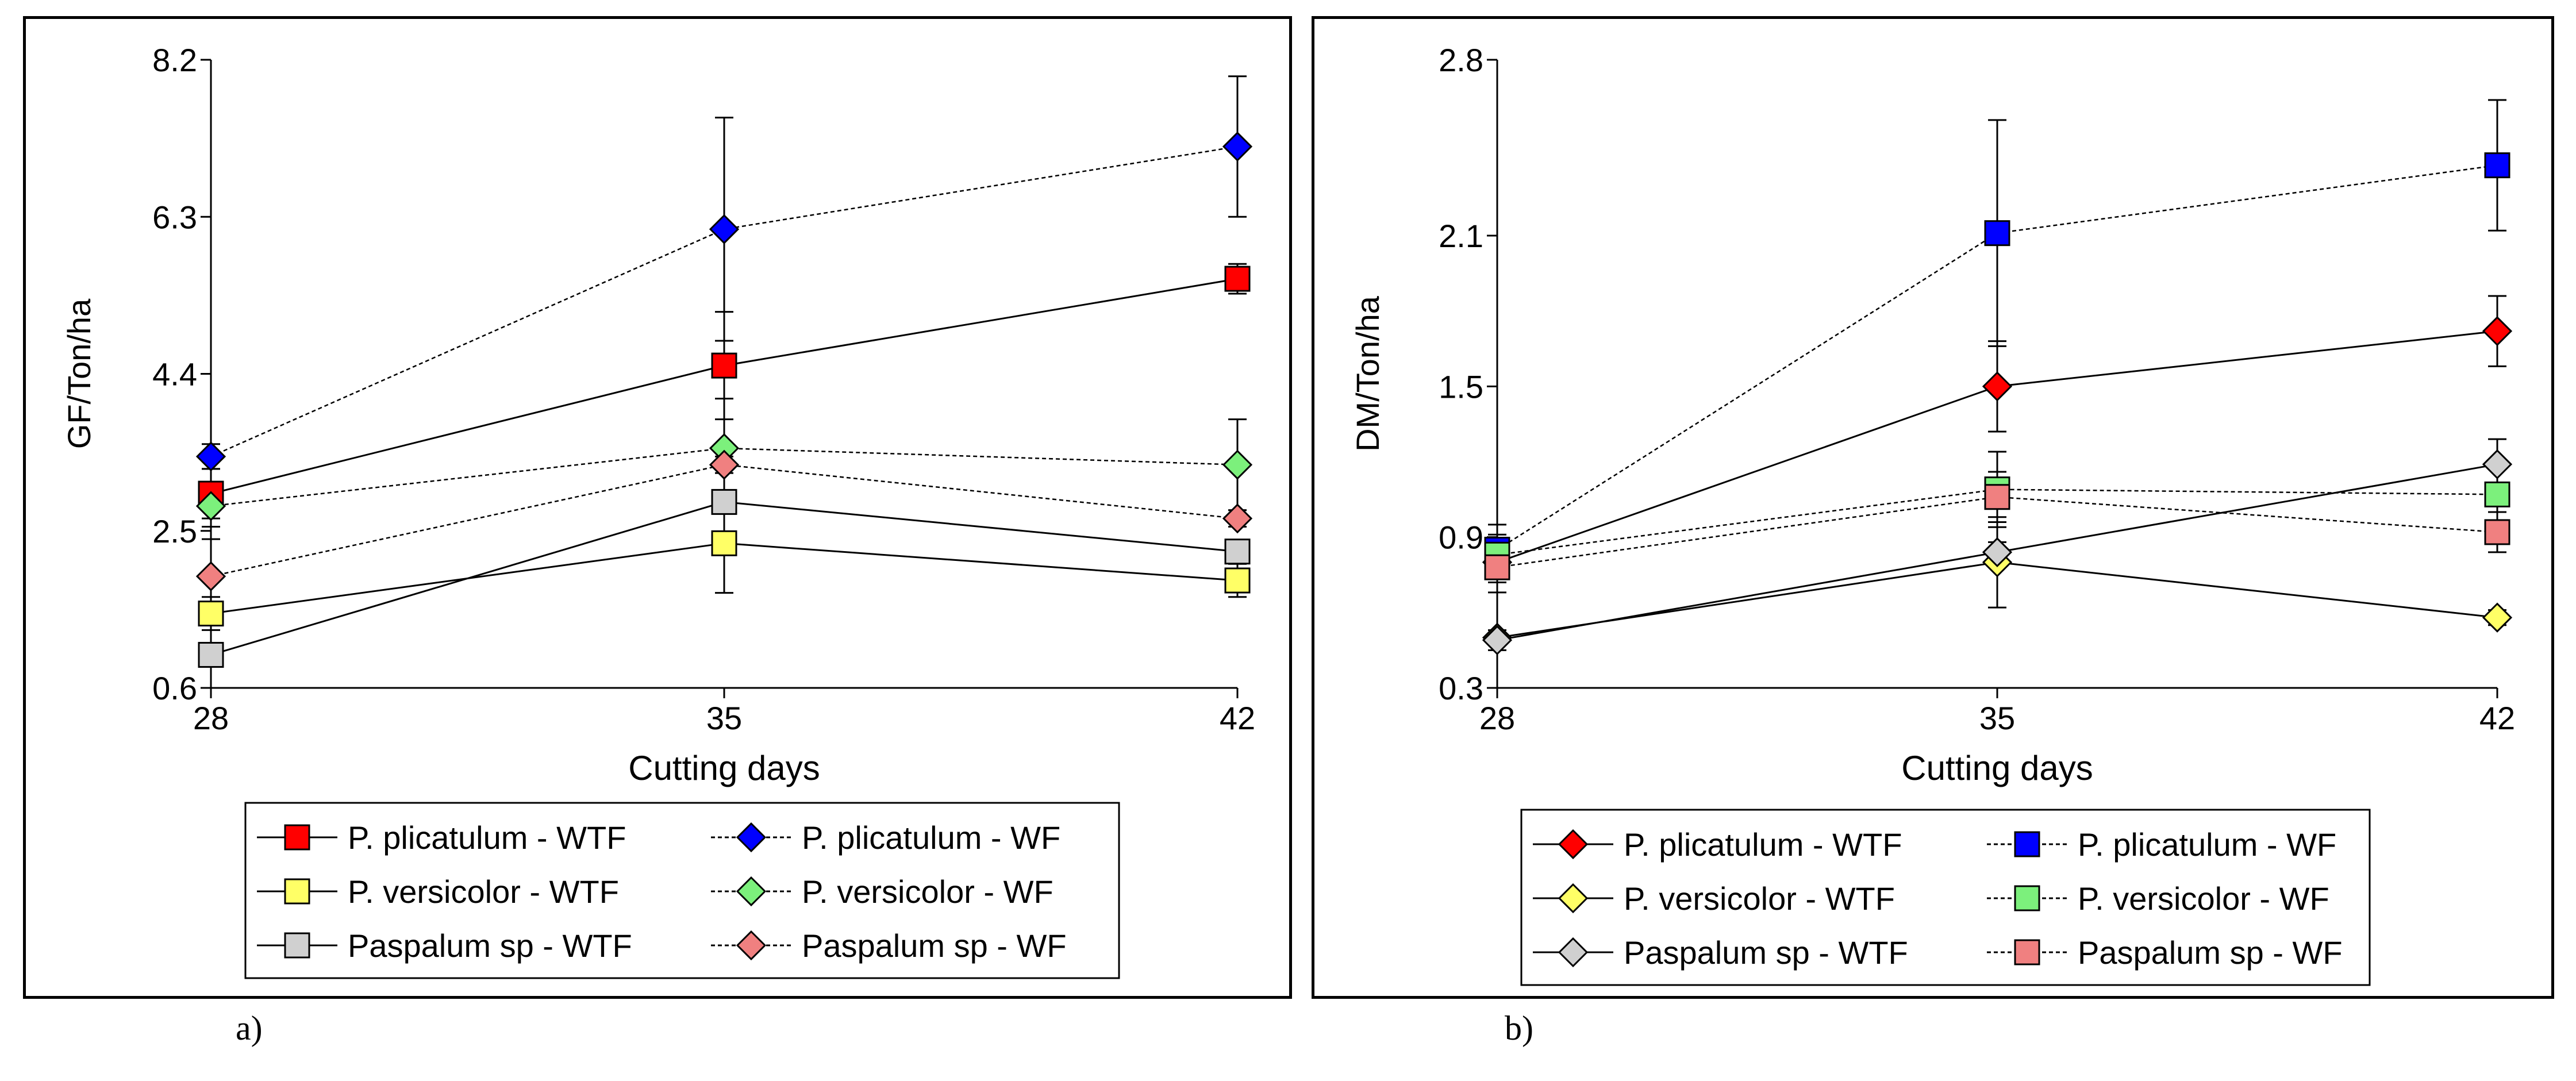  I want to click on y-tick-label: 8.2, so click(174, 60).